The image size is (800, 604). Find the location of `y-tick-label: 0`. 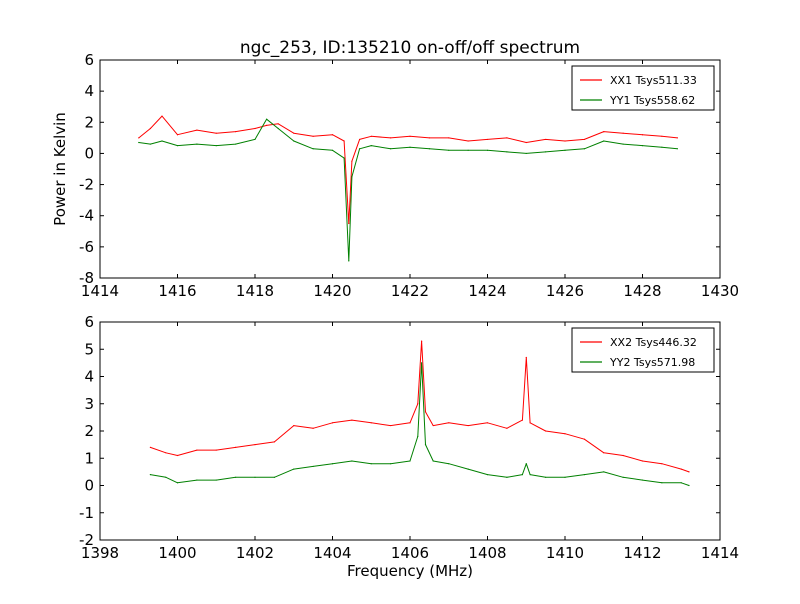

y-tick-label: 0 is located at coordinates (89, 486).